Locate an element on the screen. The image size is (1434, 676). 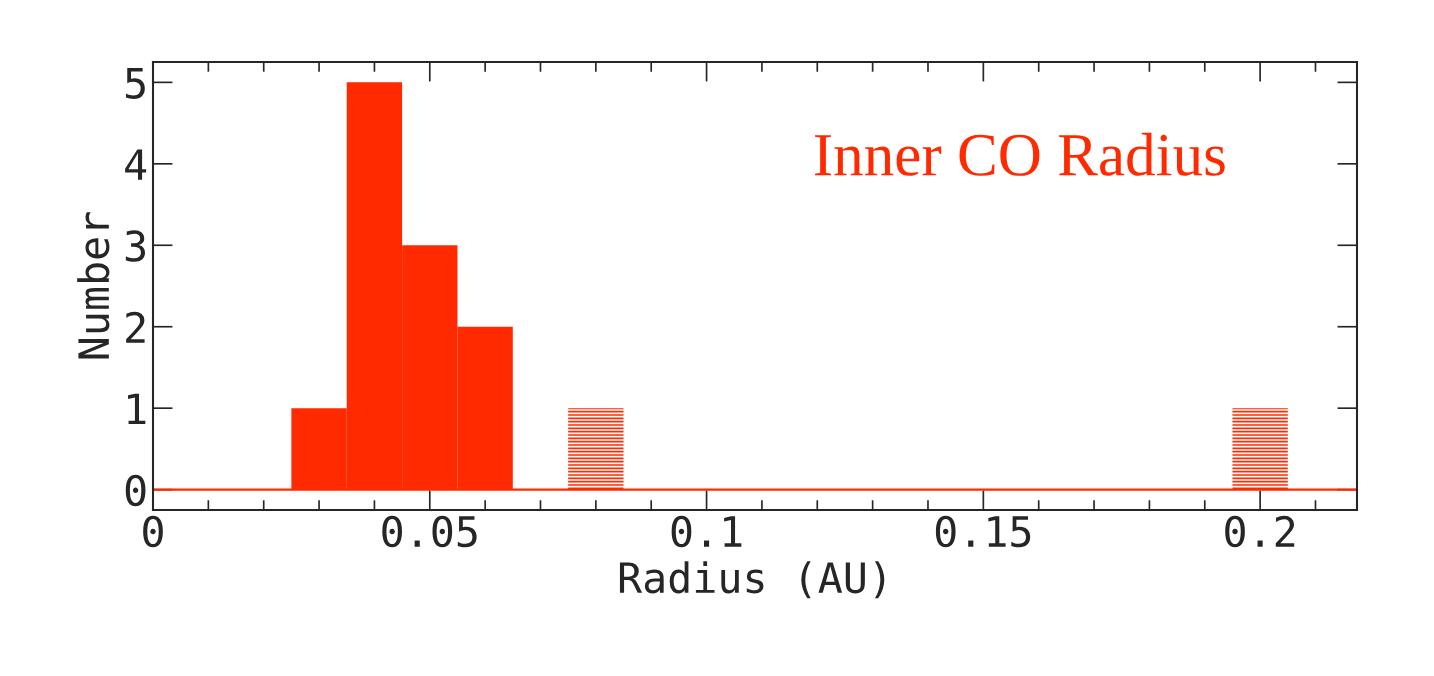
y-axis-title: Number is located at coordinates (93, 285).